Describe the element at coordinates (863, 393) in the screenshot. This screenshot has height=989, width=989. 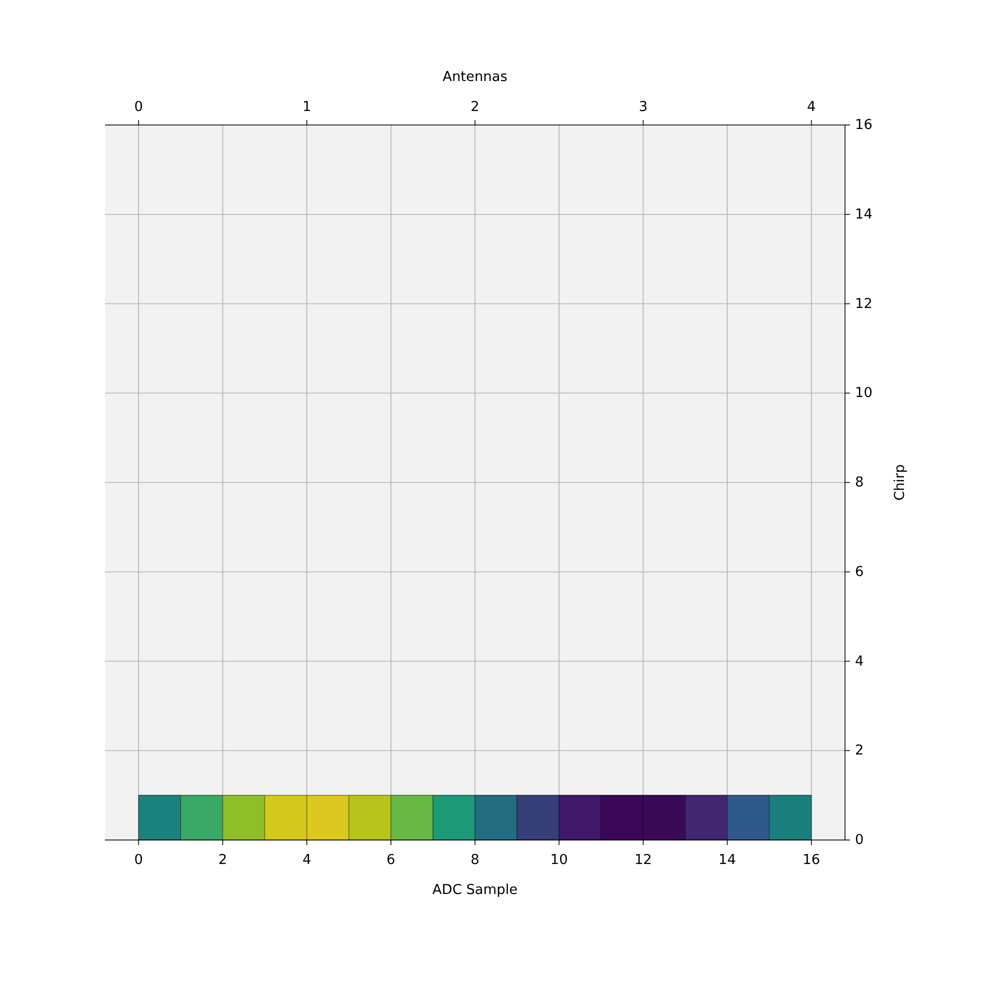
I see `y-tick-label: 10` at that location.